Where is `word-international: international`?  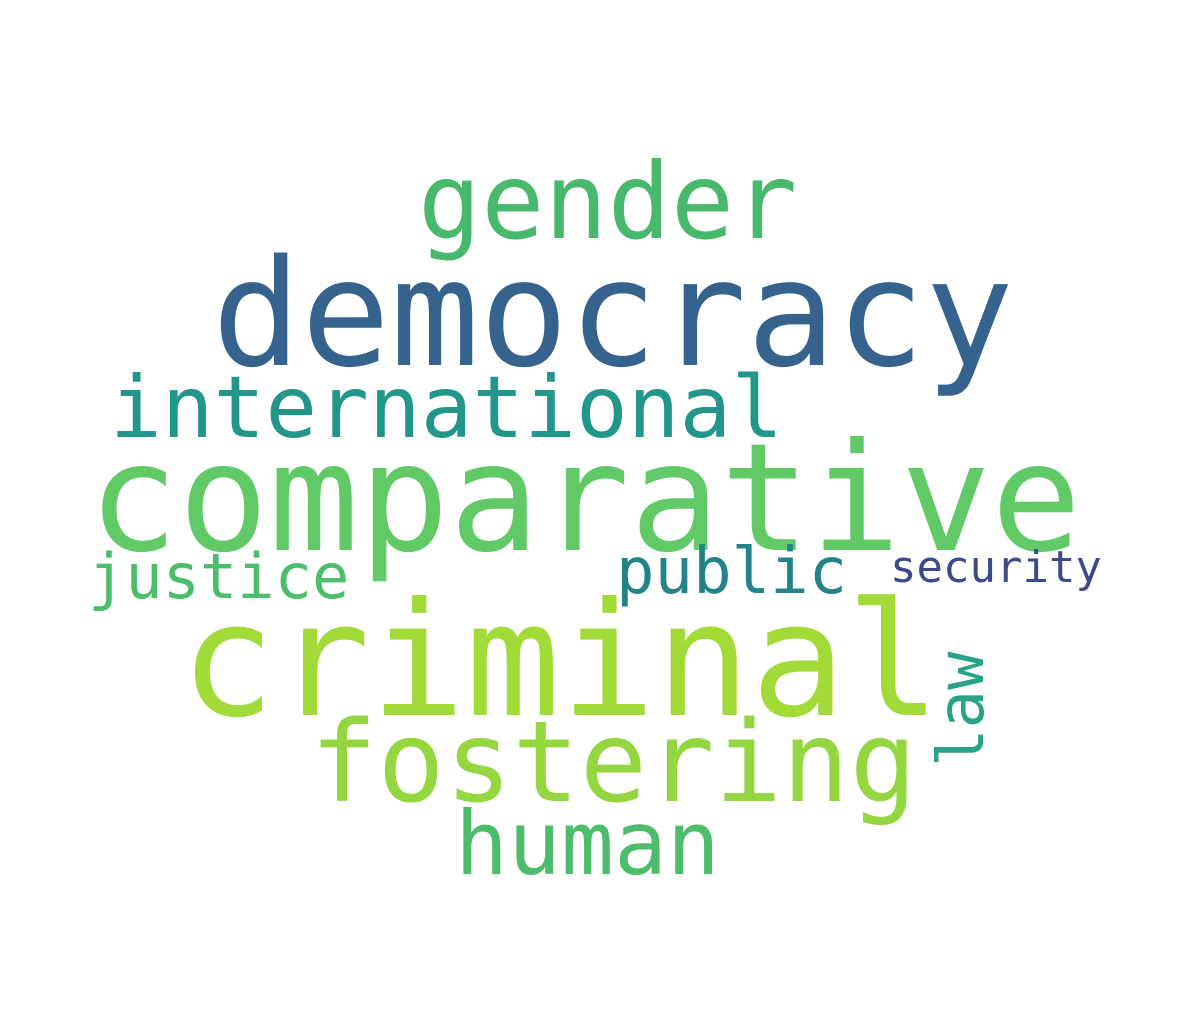 word-international: international is located at coordinates (447, 408).